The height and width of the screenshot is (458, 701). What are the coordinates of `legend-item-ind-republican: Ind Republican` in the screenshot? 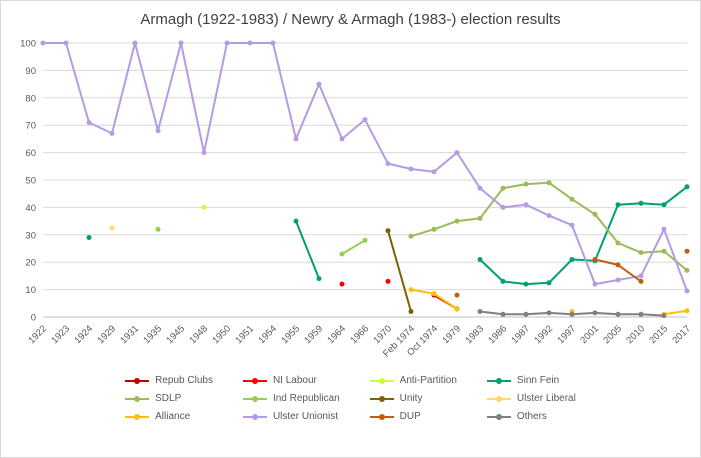 It's located at (291, 398).